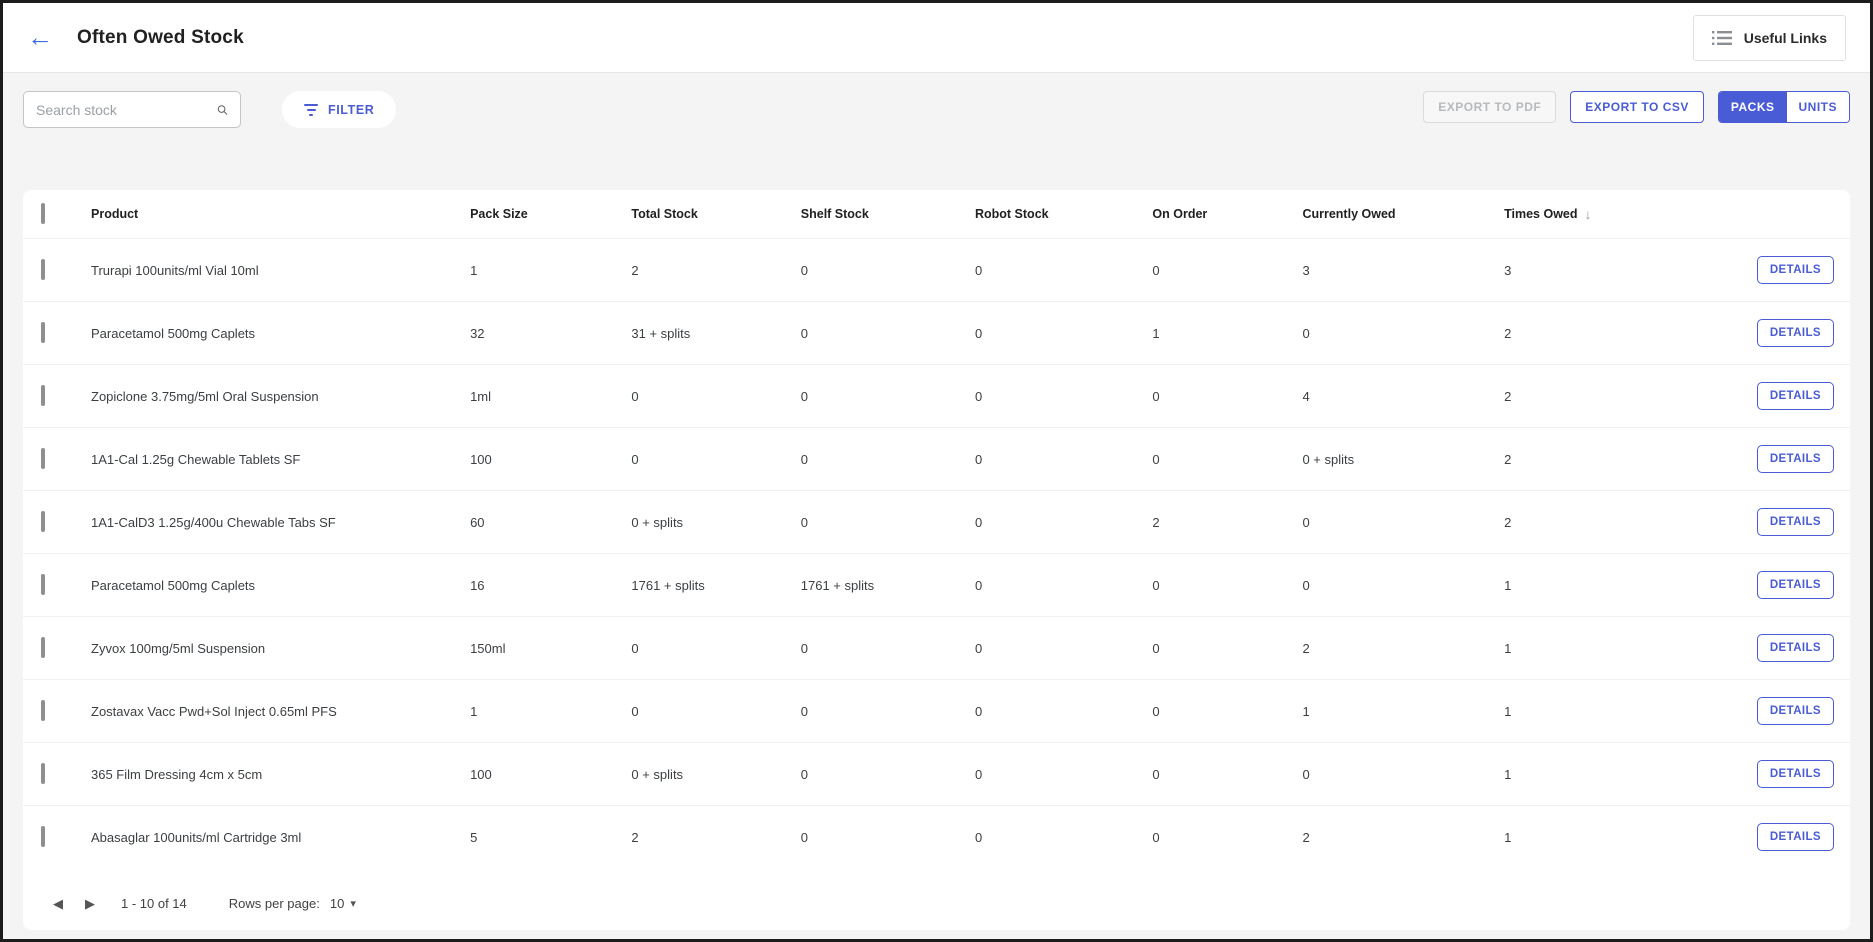 The image size is (1873, 942). I want to click on column-header-on-order: On Order, so click(1180, 214).